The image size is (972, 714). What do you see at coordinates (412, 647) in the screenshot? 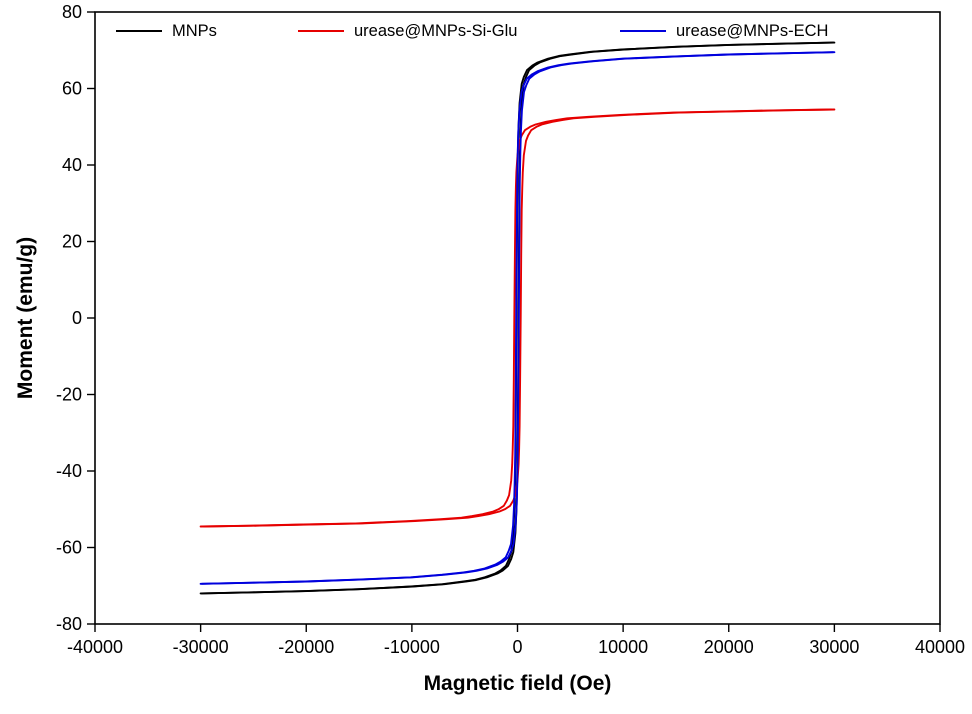
I see `svg-text: -10000` at bounding box center [412, 647].